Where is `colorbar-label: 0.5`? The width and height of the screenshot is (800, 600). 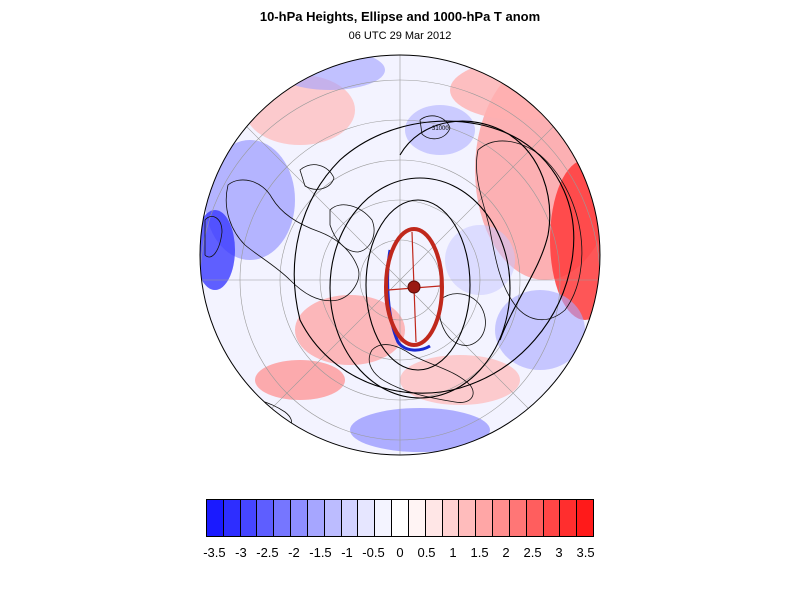
colorbar-label: 0.5 is located at coordinates (426, 552).